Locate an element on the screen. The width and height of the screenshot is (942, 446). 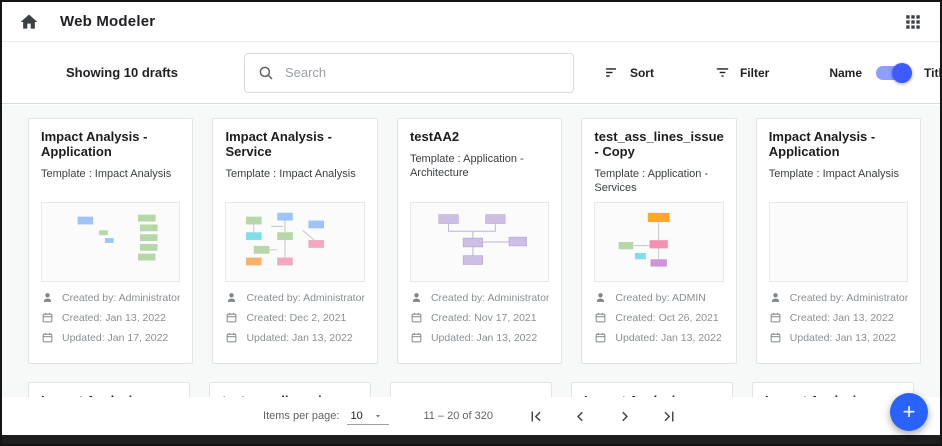
create-new-button: + is located at coordinates (909, 412).